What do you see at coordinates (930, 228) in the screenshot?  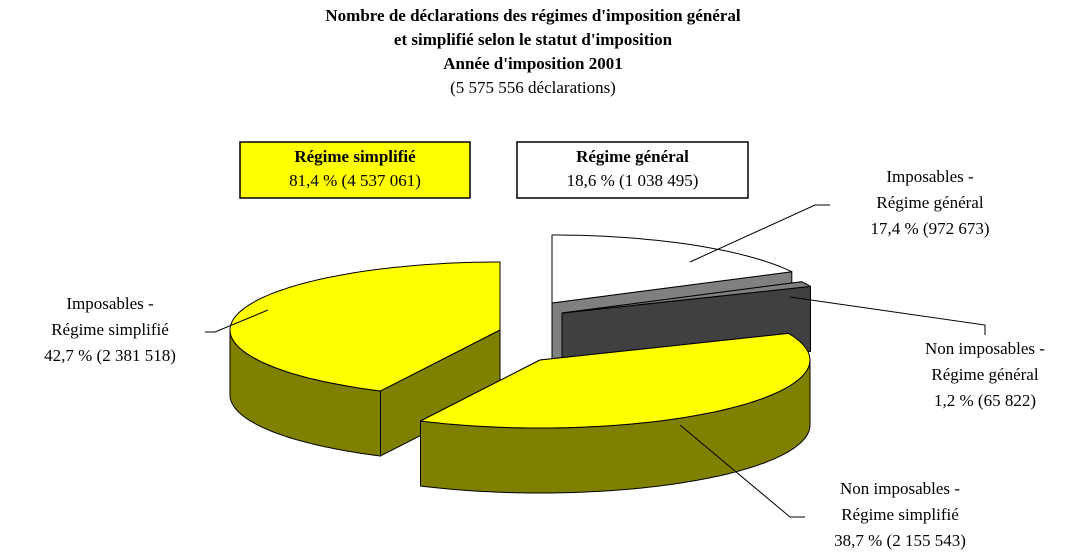 I see `slice-value: 17,4 % (972 673)` at bounding box center [930, 228].